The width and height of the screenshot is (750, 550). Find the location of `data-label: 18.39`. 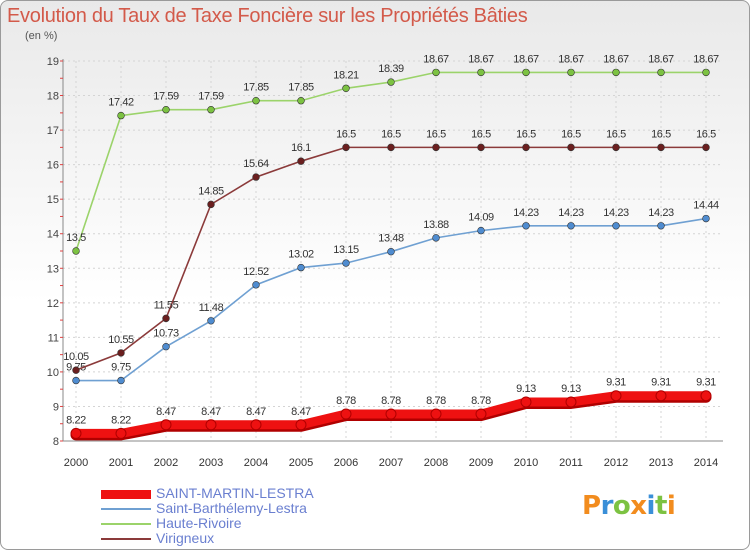

data-label: 18.39 is located at coordinates (391, 69).